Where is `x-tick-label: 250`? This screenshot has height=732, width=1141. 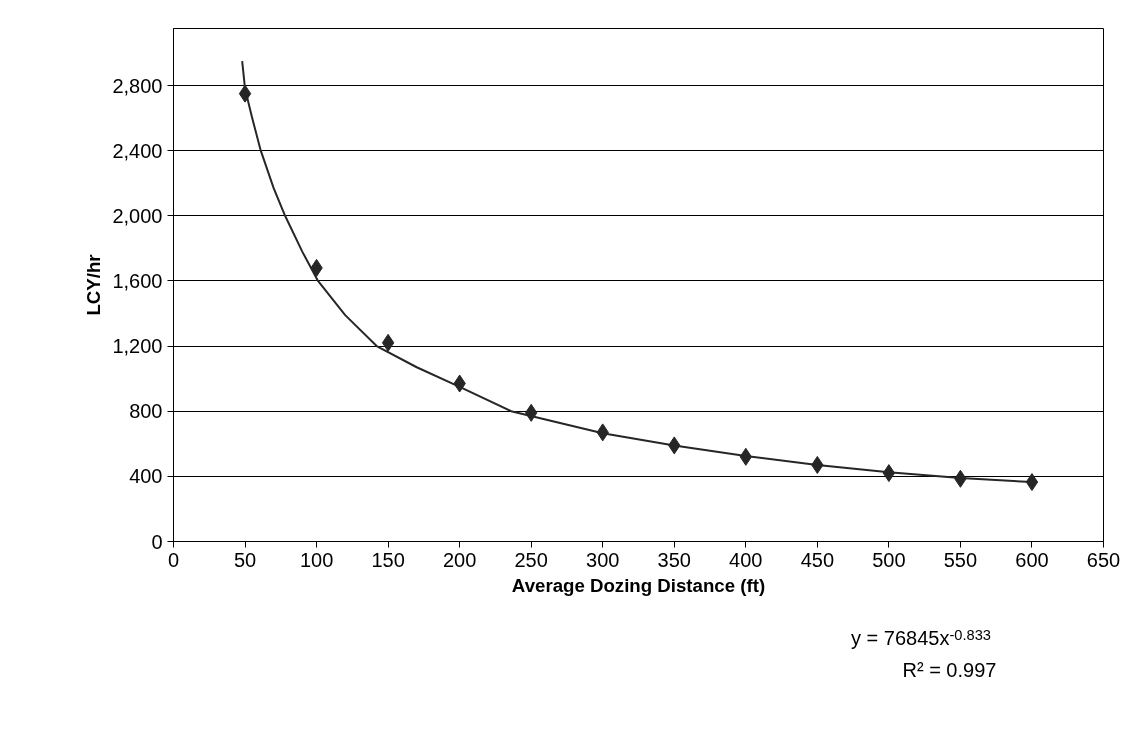 x-tick-label: 250 is located at coordinates (531, 559).